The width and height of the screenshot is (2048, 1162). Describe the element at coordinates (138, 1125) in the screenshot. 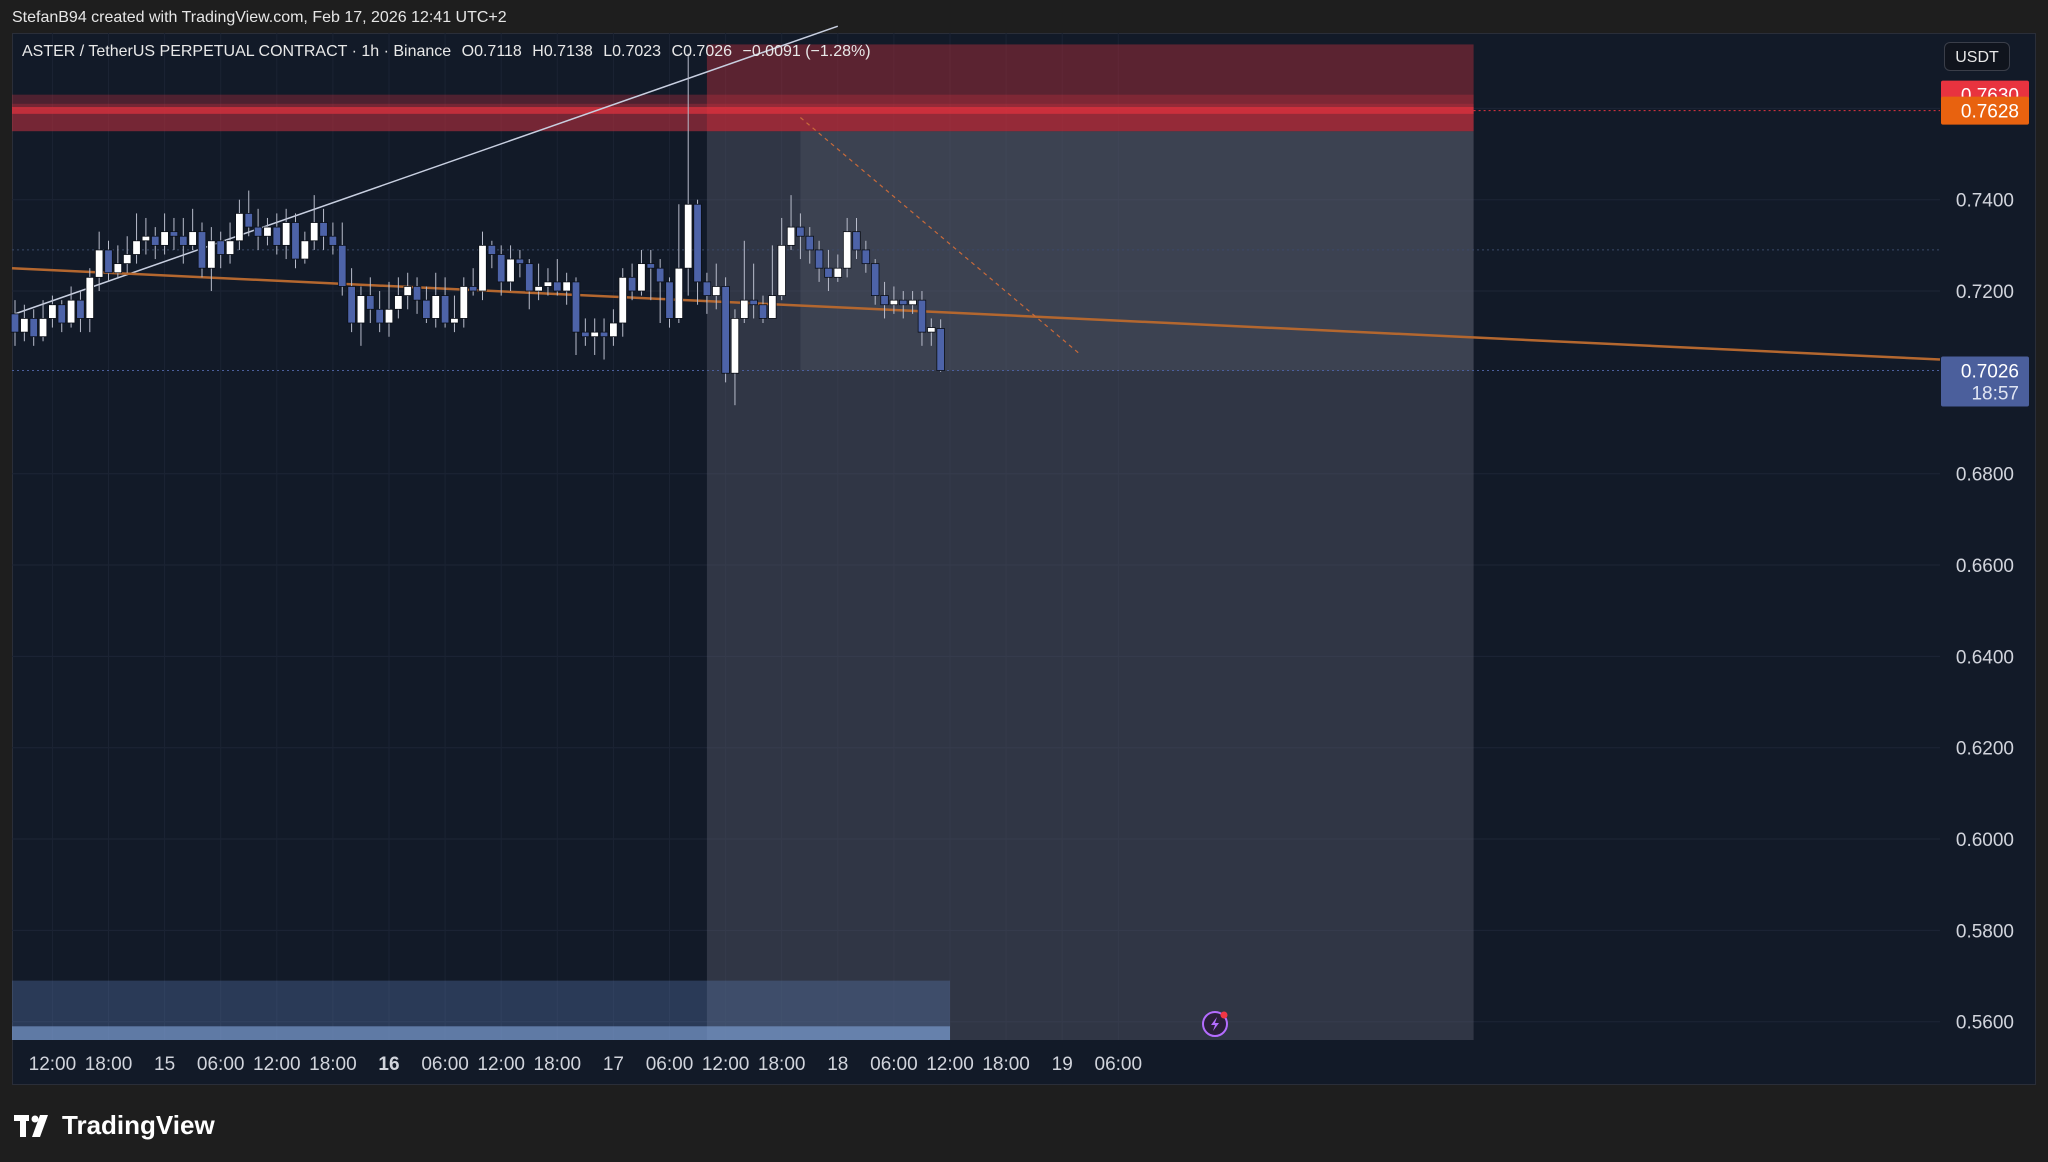

I see `brand-name: TradingView` at that location.